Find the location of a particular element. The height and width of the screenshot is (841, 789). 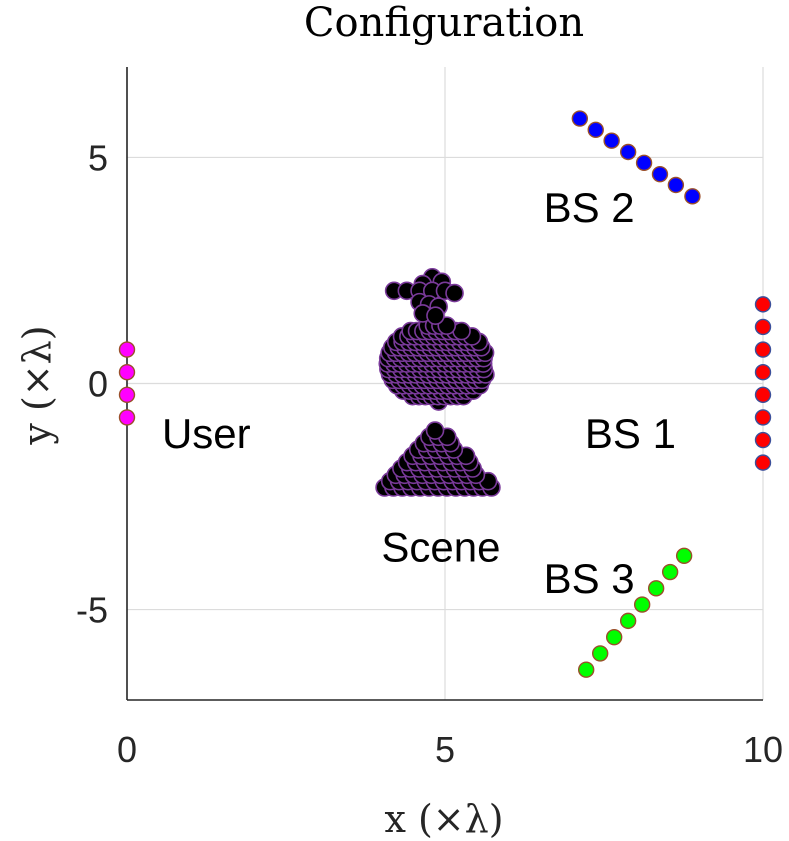

y-tick-label: -5 is located at coordinates (92, 610).